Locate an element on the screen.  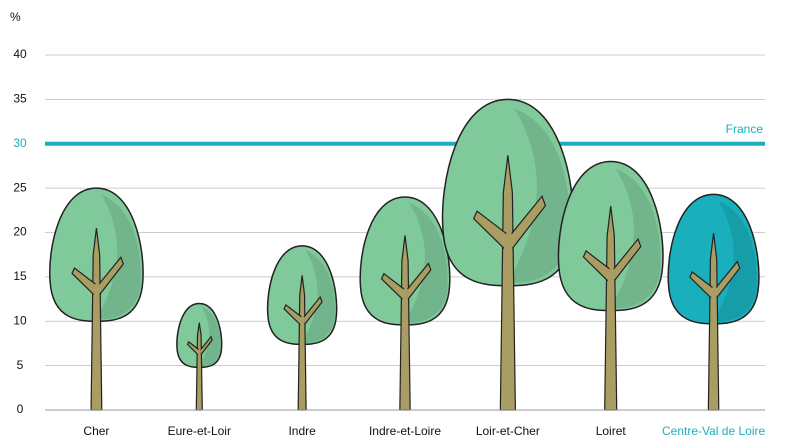
x-tick-label: Loiret is located at coordinates (611, 431).